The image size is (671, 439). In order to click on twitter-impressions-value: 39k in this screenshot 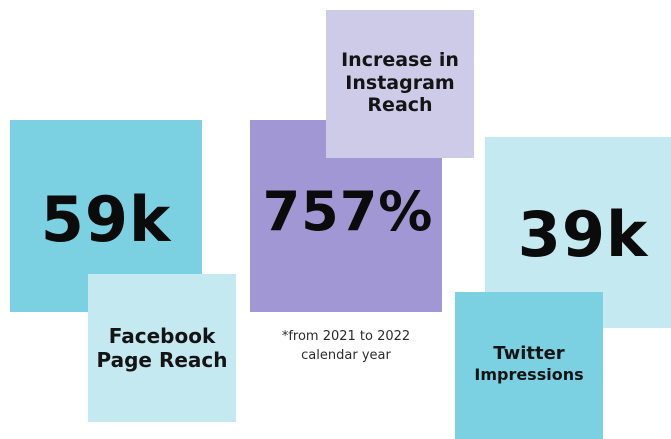, I will do `click(583, 234)`.